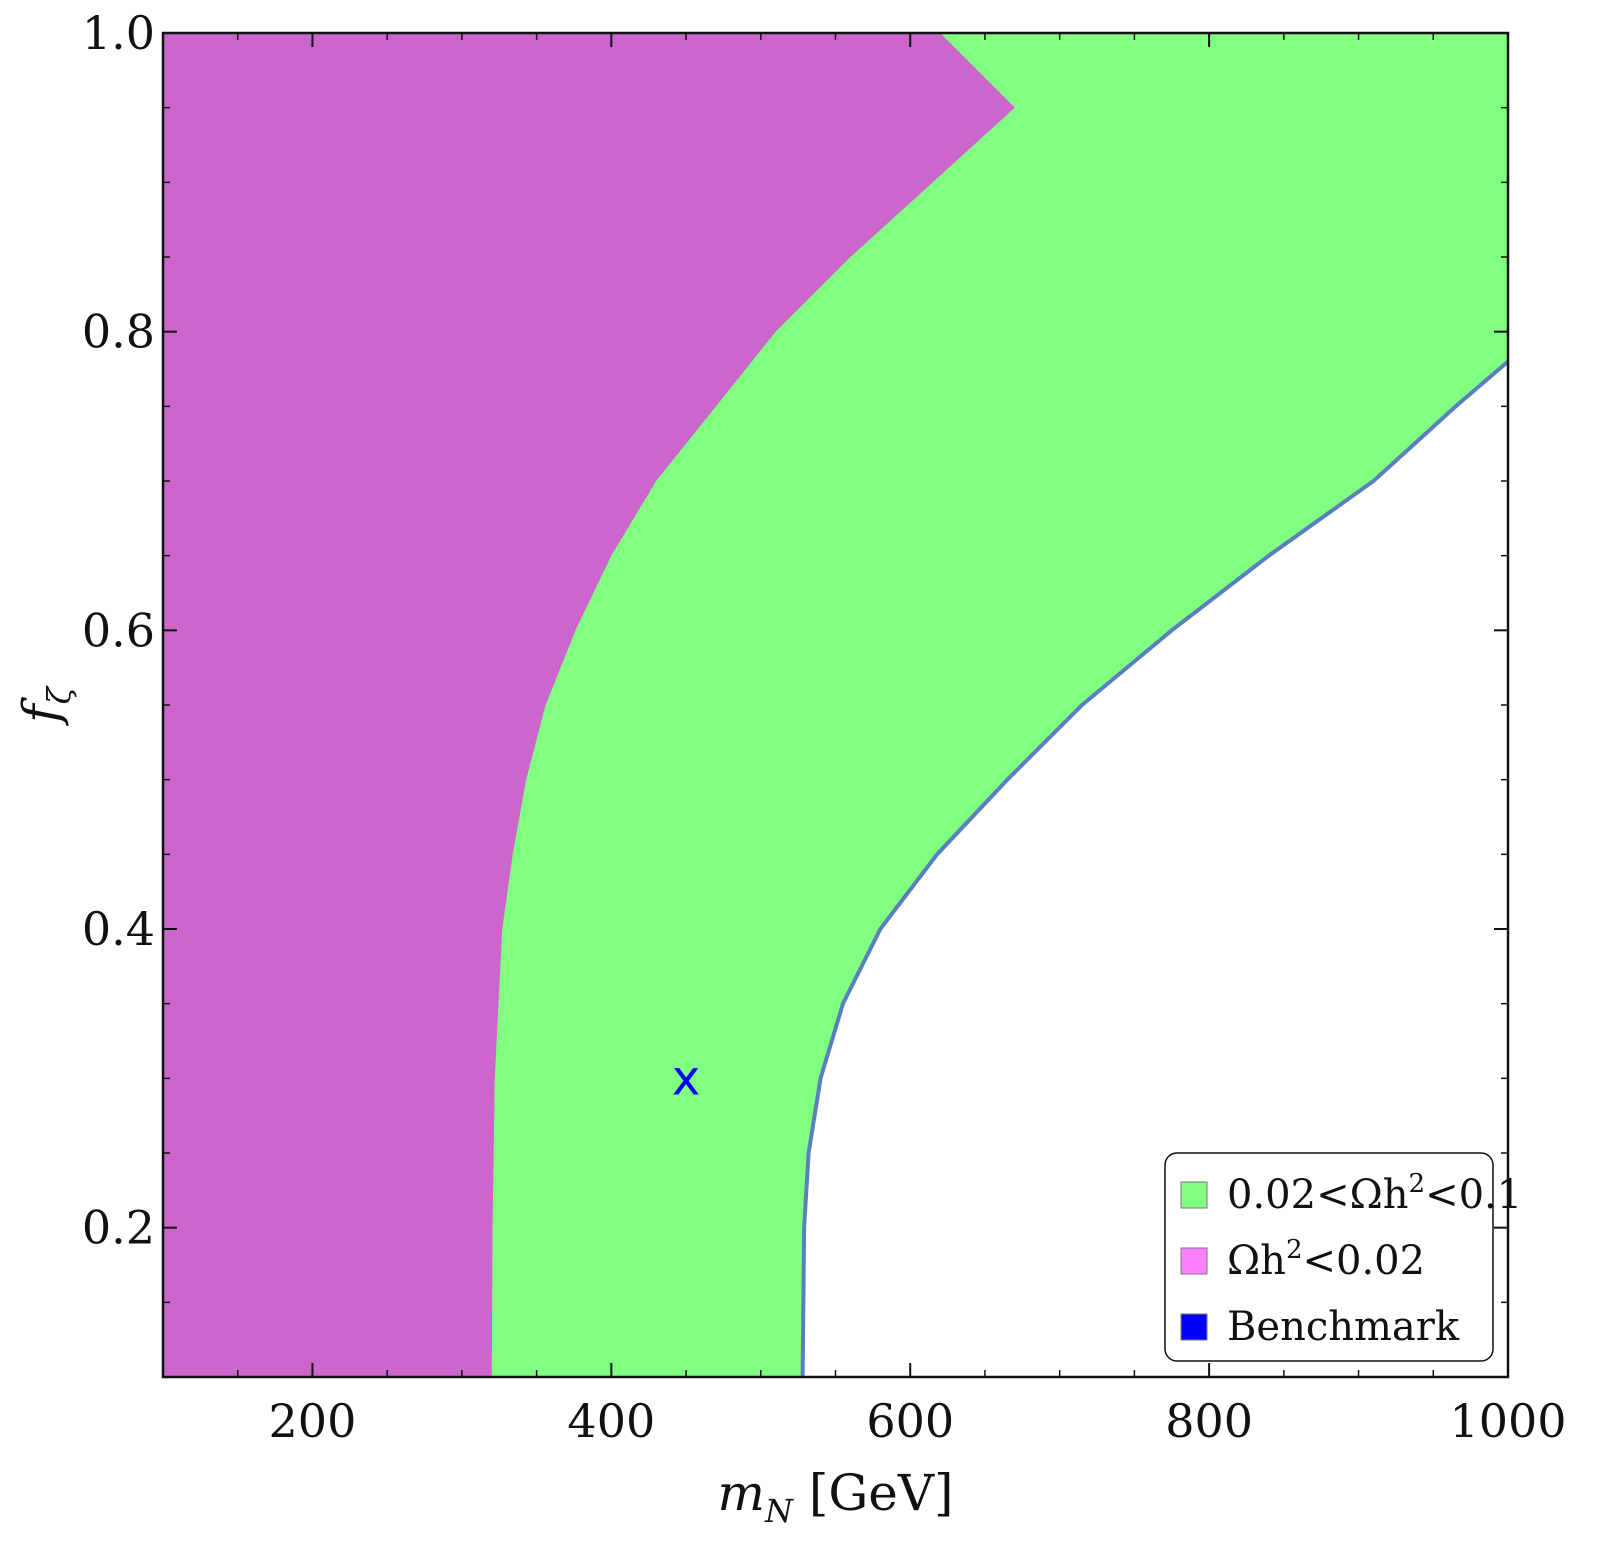 This screenshot has width=1600, height=1557. I want to click on y-axis-label-sub: ζ, so click(59, 694).